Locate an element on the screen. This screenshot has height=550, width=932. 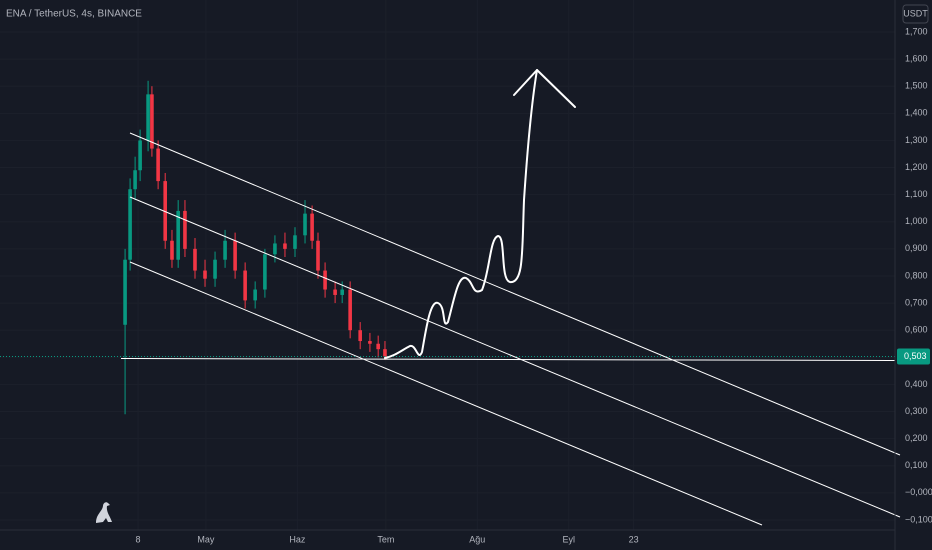
support-line is located at coordinates (508, 359).